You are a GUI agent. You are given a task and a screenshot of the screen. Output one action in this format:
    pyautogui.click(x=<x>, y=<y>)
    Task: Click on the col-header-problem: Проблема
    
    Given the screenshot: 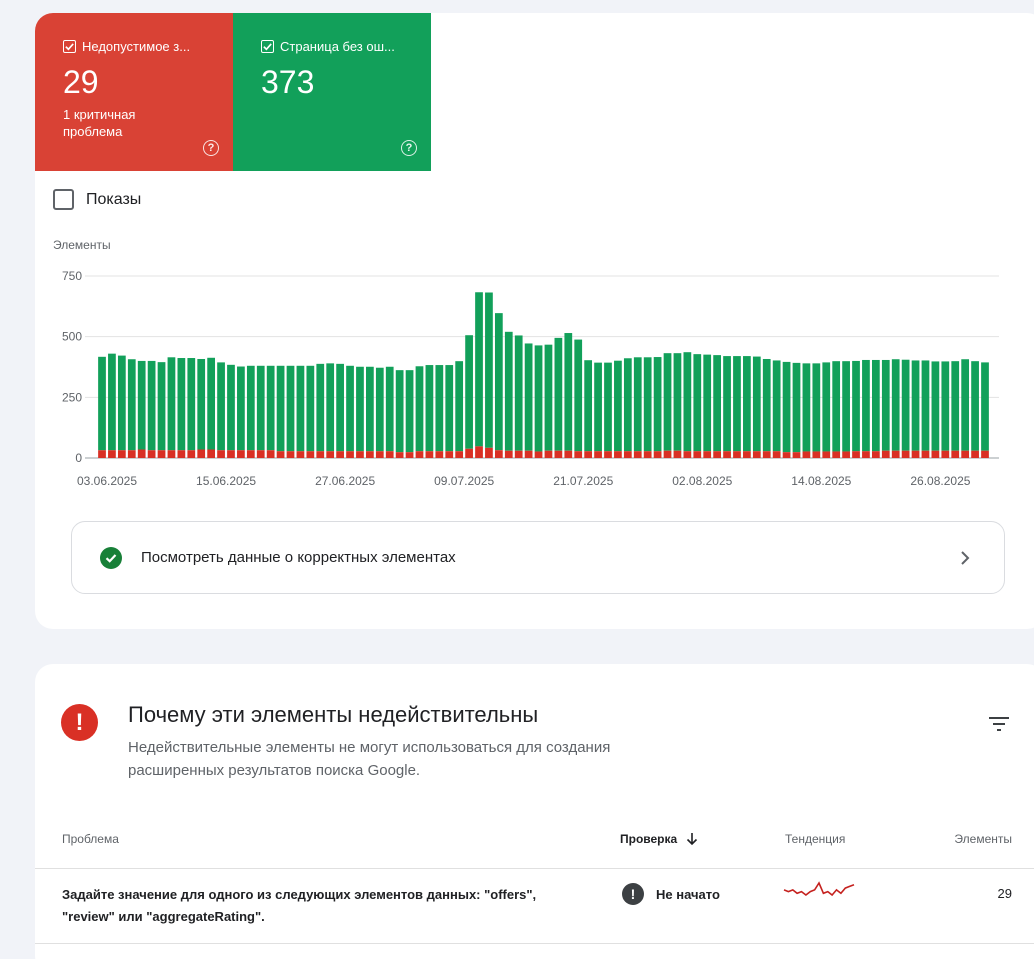 What is the action you would take?
    pyautogui.click(x=90, y=839)
    